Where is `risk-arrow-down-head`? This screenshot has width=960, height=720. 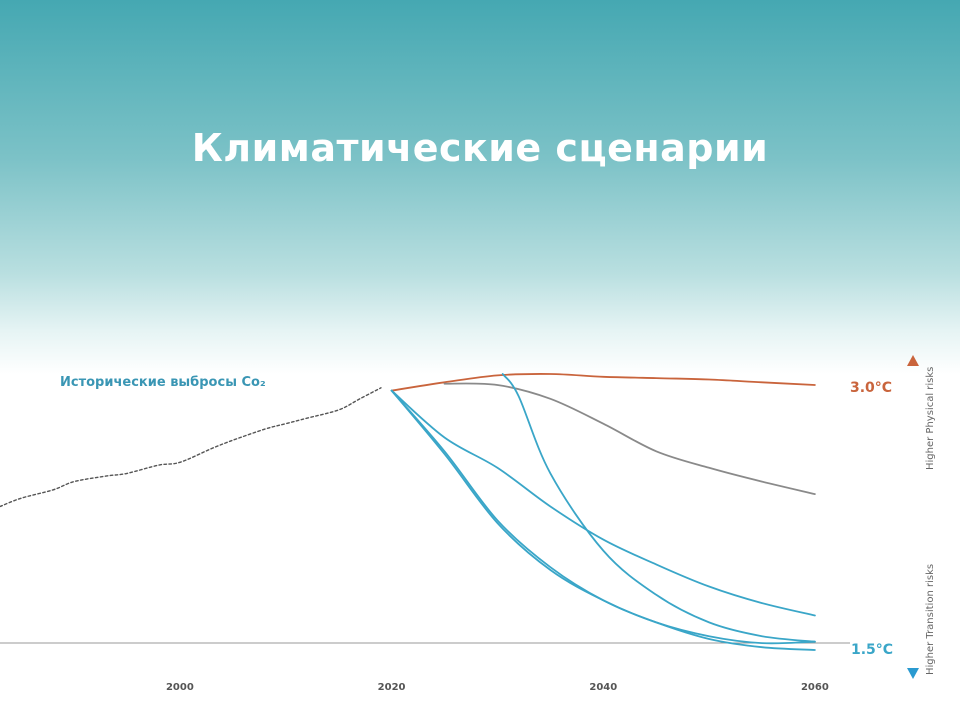
risk-arrow-down-head is located at coordinates (913, 673).